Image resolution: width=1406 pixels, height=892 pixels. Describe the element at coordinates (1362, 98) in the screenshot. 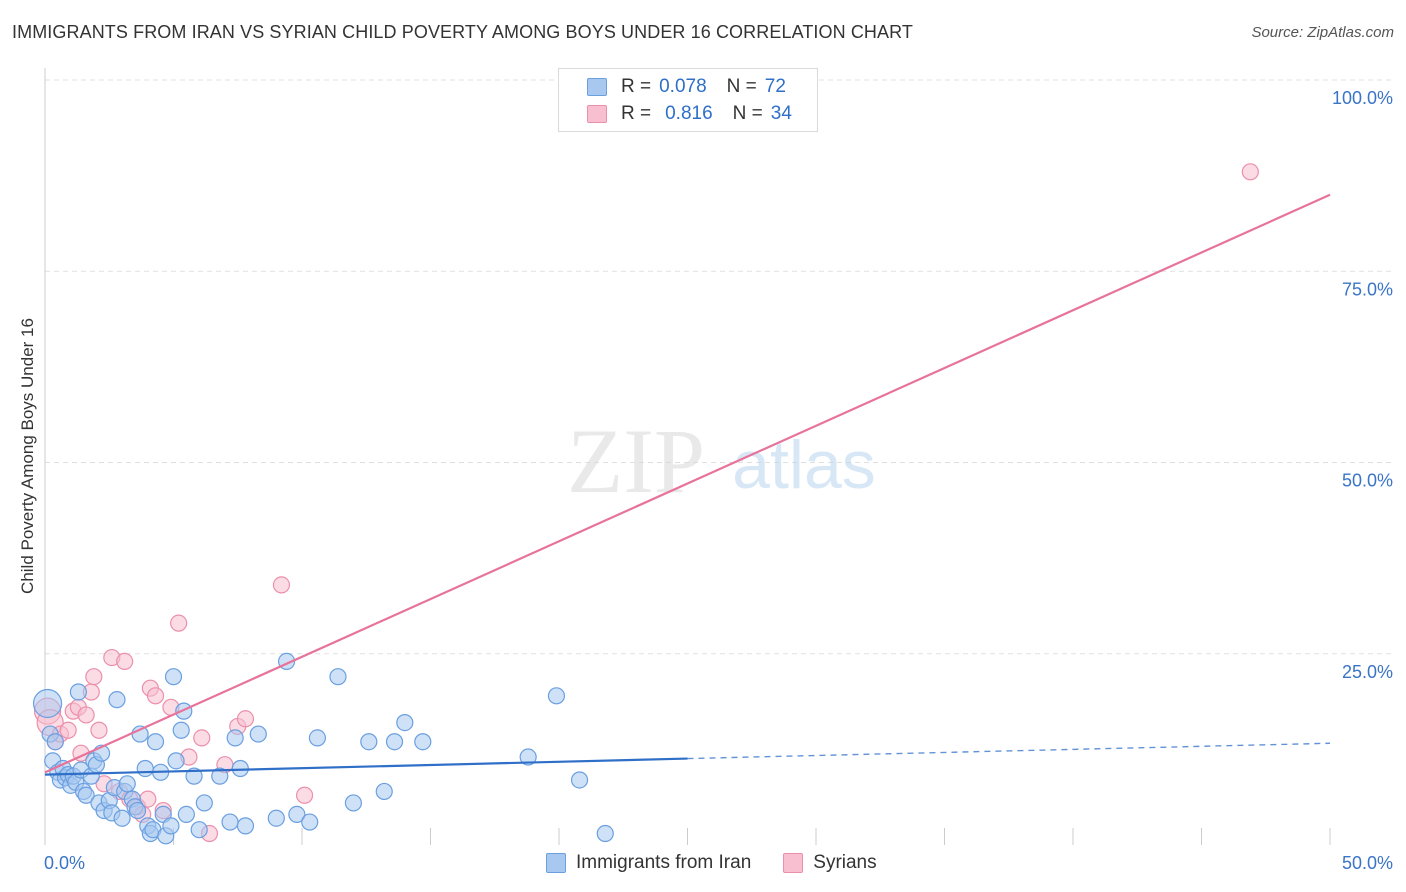

I see `y-tick-label: 100.0%` at that location.